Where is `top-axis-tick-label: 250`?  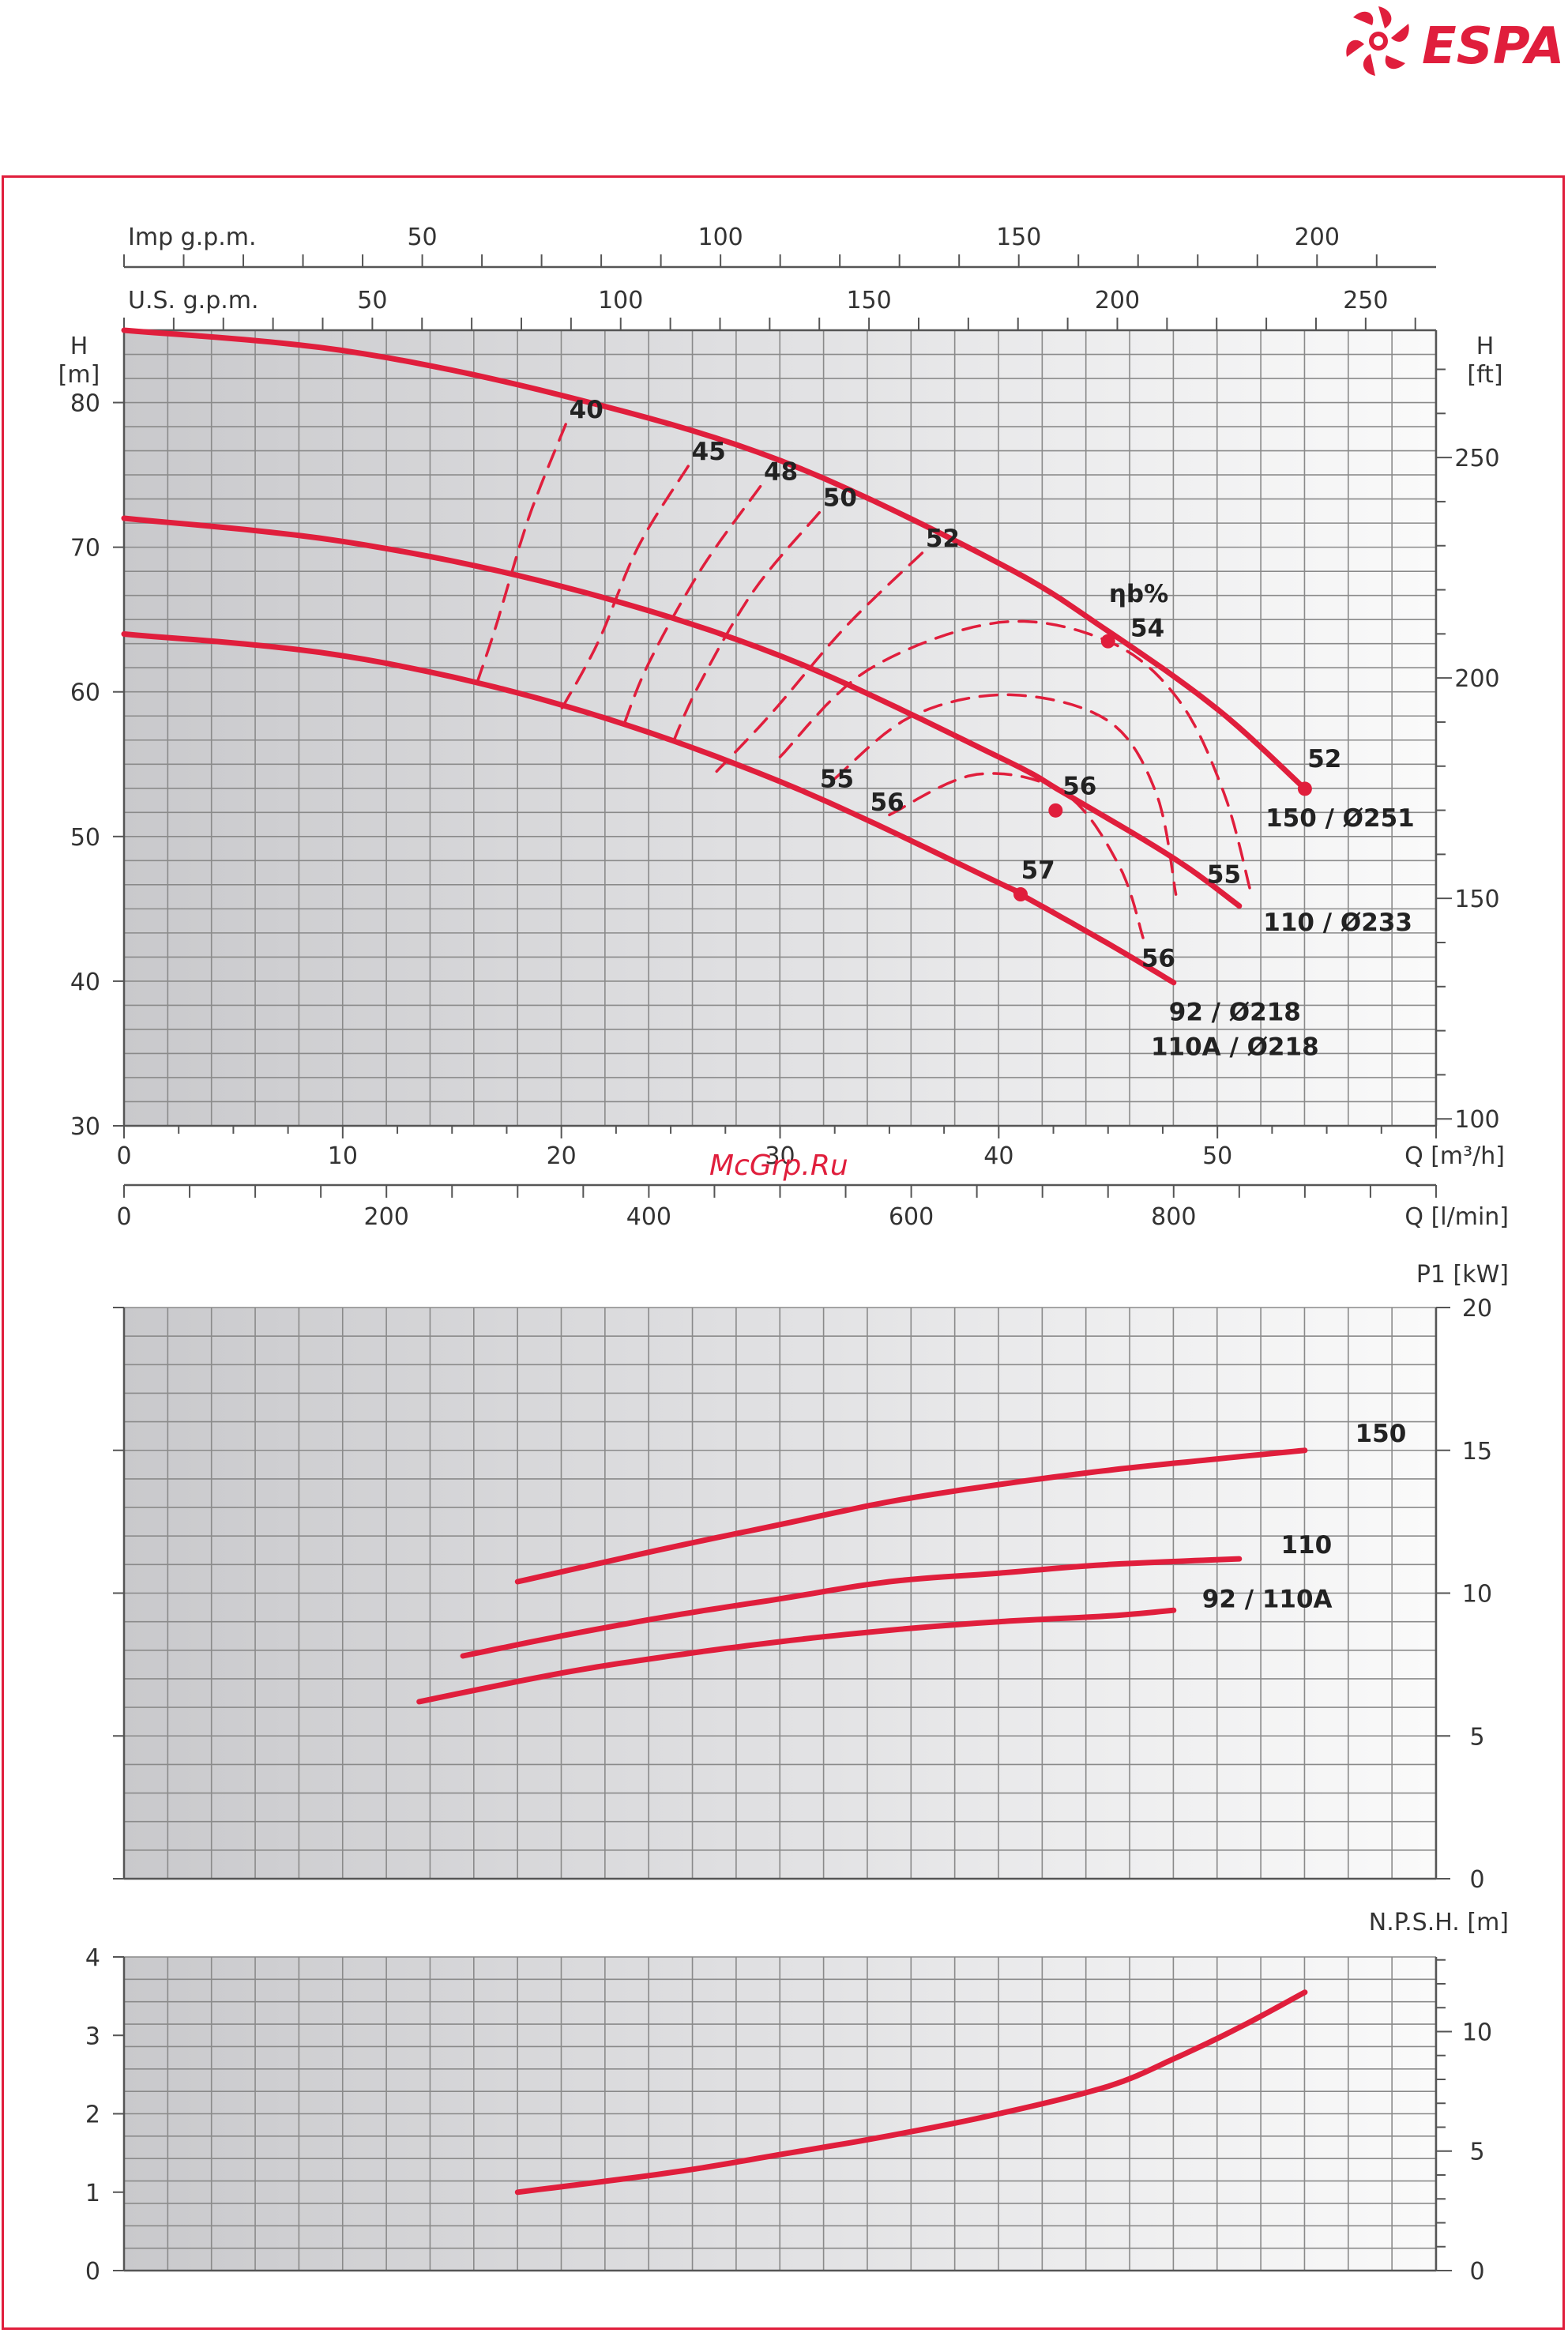
top-axis-tick-label: 250 is located at coordinates (1365, 300).